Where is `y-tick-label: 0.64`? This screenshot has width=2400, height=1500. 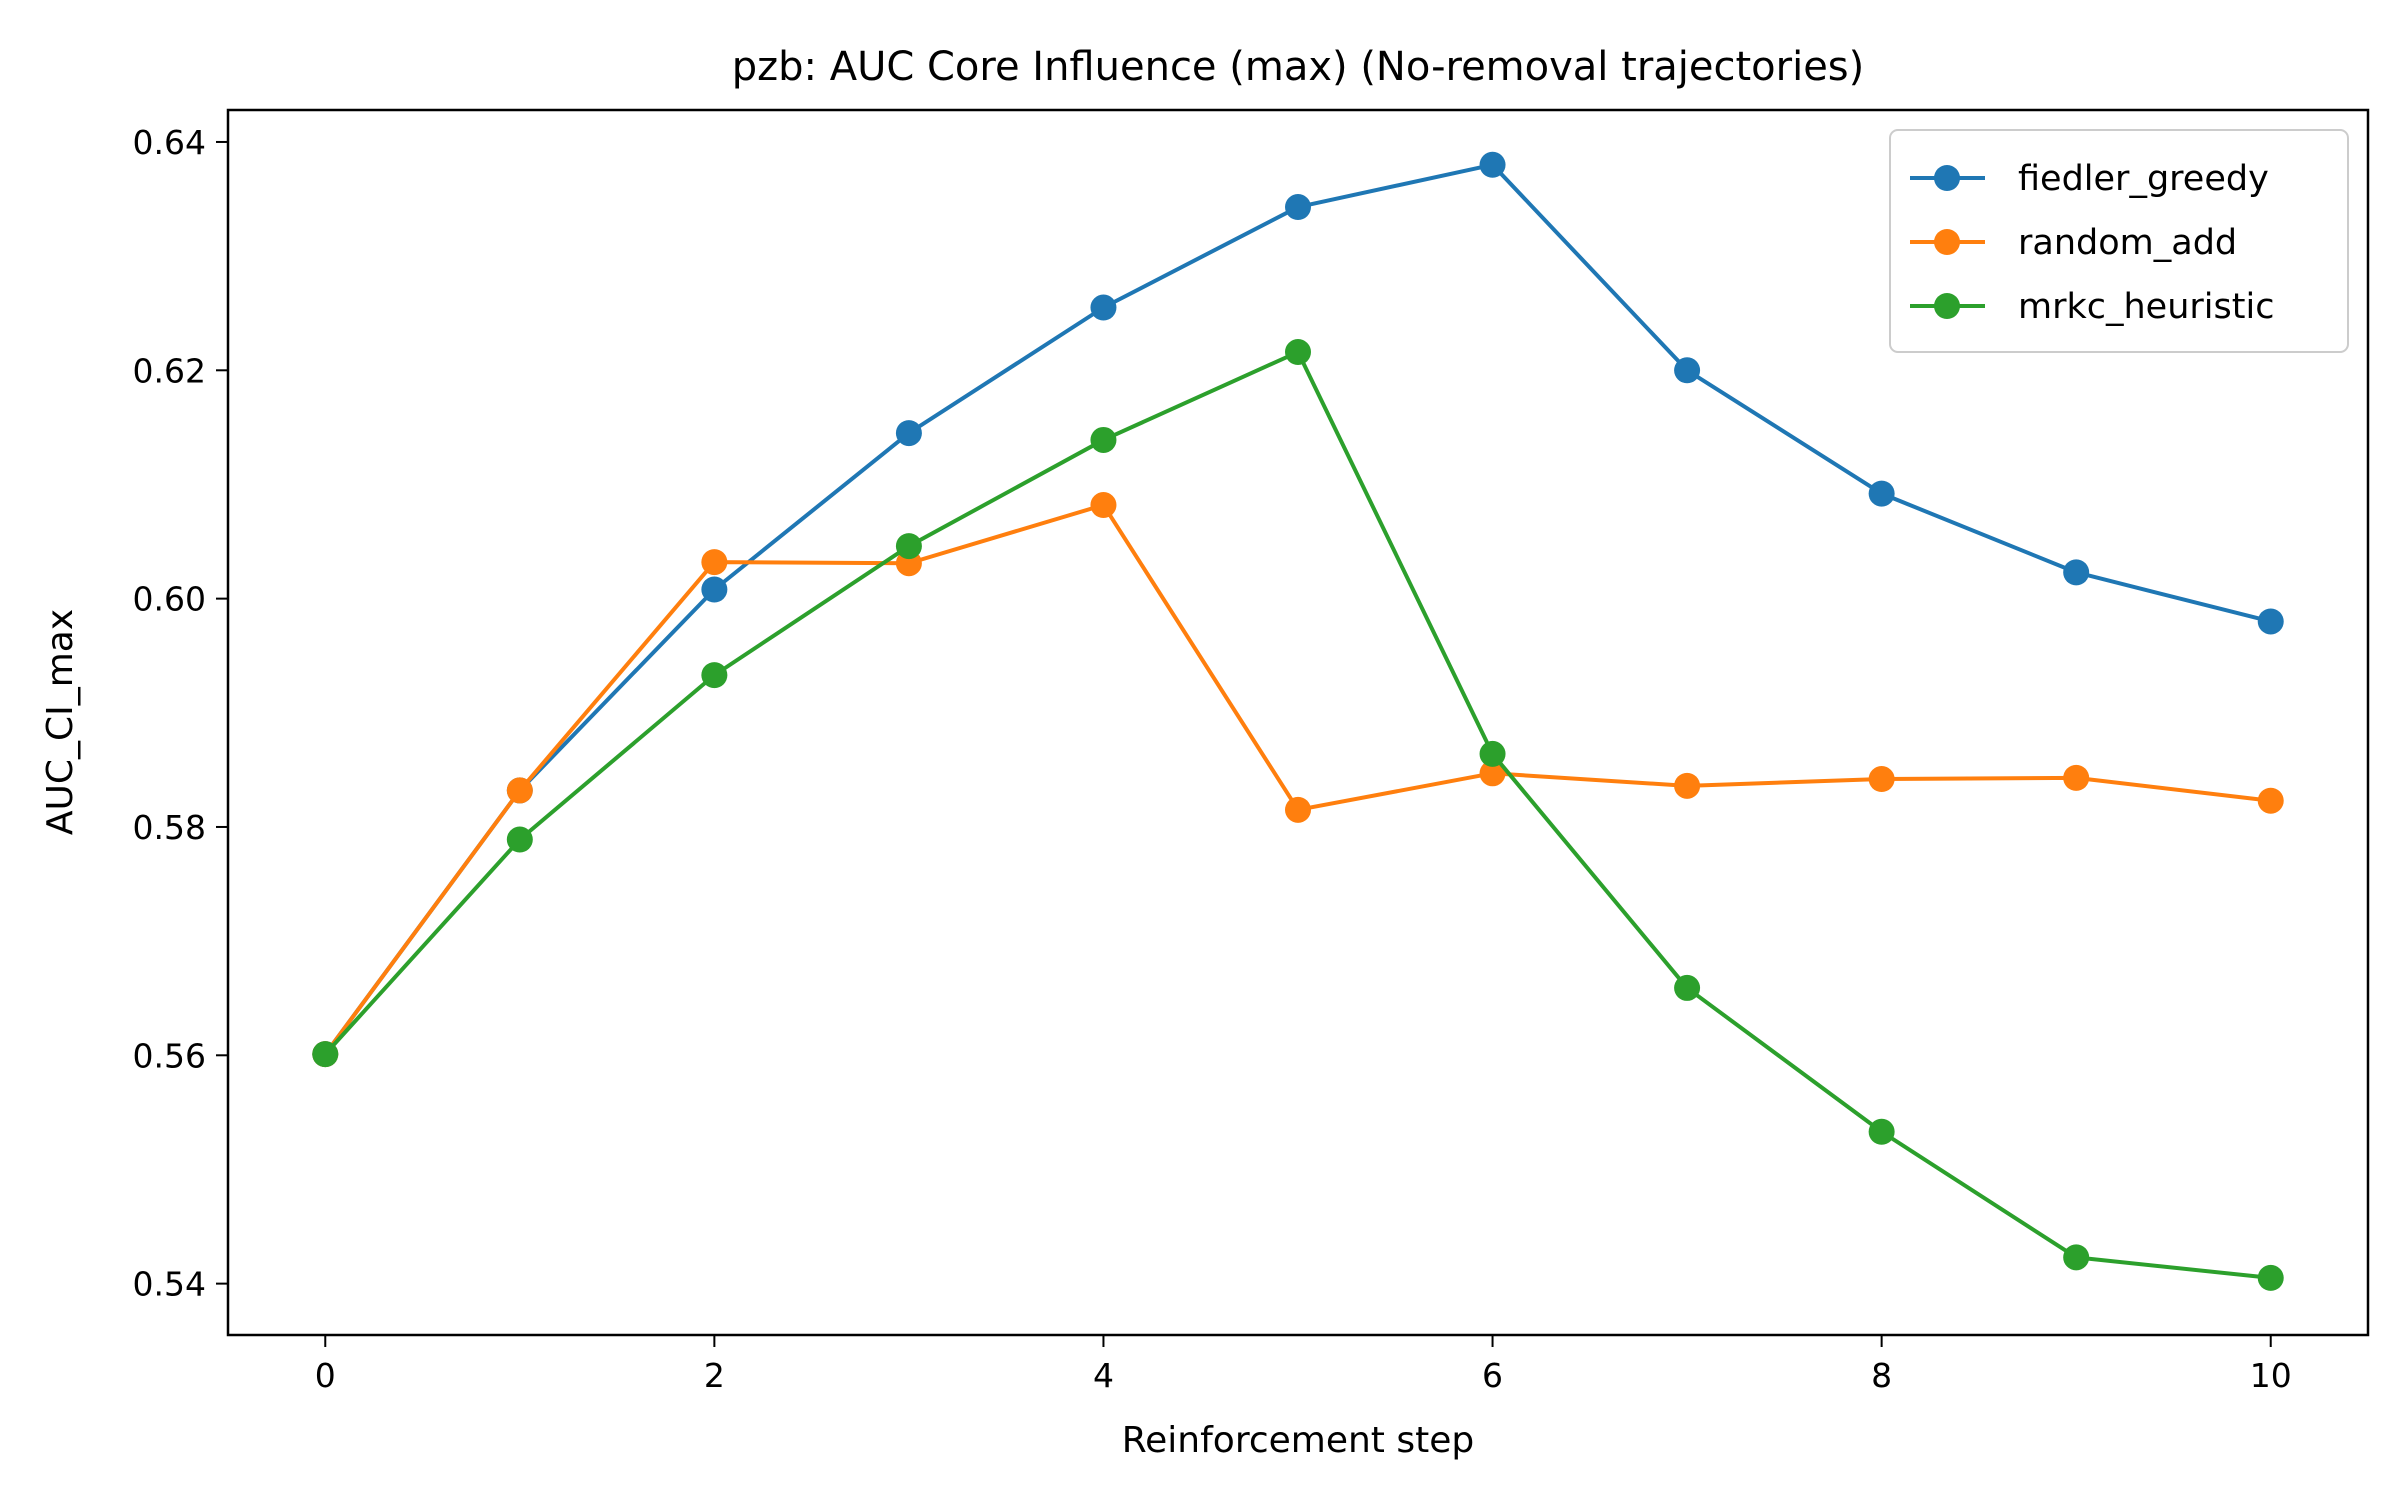 y-tick-label: 0.64 is located at coordinates (169, 142).